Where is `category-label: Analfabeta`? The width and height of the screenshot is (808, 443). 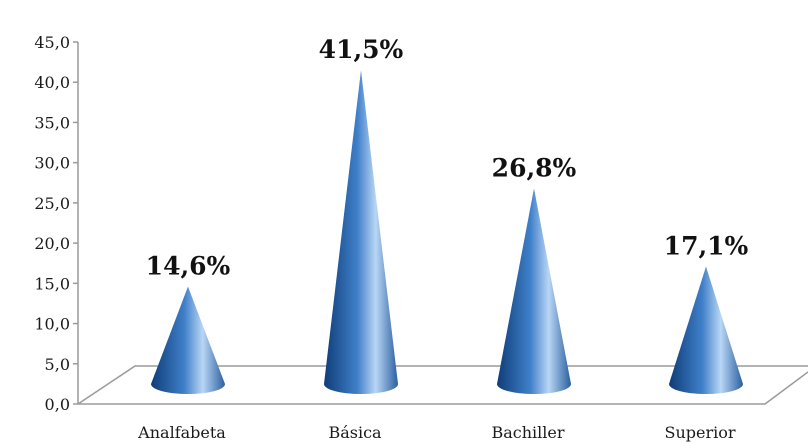 category-label: Analfabeta is located at coordinates (181, 432).